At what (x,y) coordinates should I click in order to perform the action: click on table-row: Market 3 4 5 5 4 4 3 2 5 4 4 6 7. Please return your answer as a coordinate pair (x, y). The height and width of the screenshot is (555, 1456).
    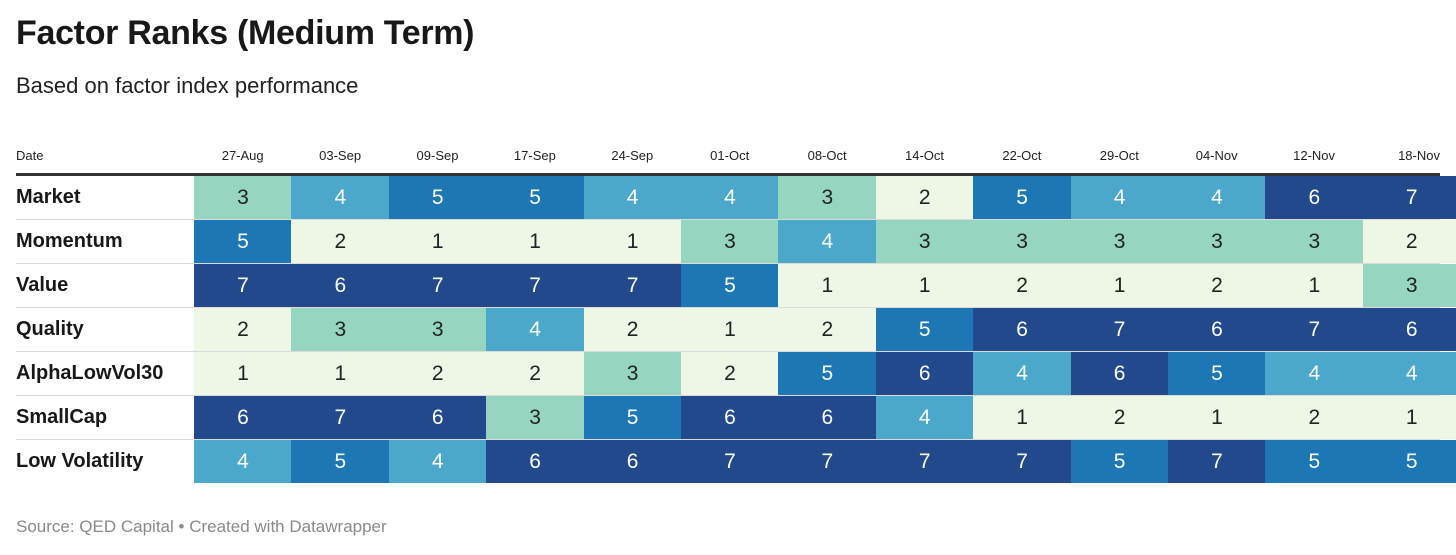
    Looking at the image, I should click on (736, 198).